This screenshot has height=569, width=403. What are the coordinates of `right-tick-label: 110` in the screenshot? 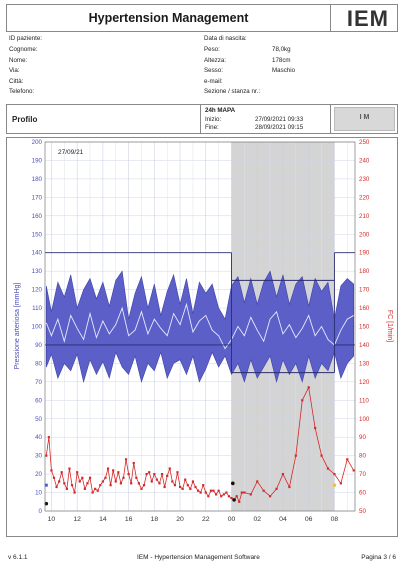 It's located at (364, 400).